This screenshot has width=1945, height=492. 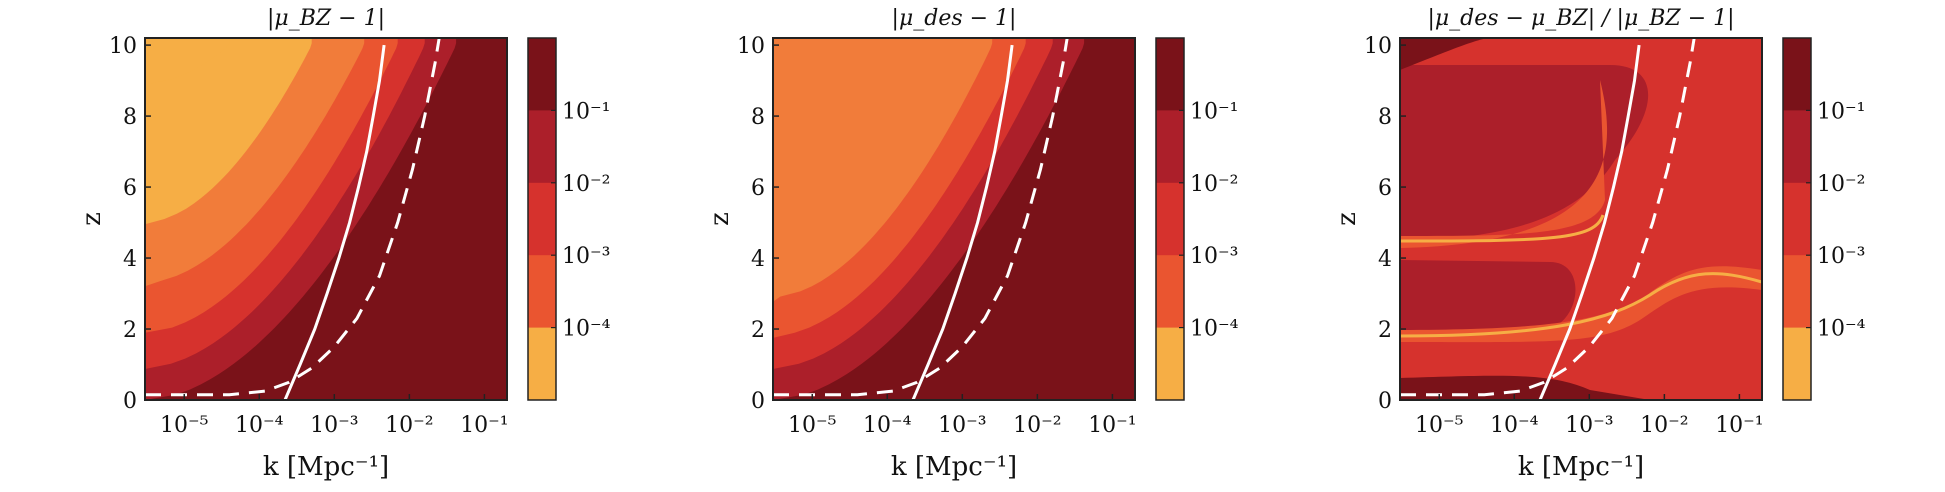 I want to click on band-upper-light, so click(x=1502, y=228).